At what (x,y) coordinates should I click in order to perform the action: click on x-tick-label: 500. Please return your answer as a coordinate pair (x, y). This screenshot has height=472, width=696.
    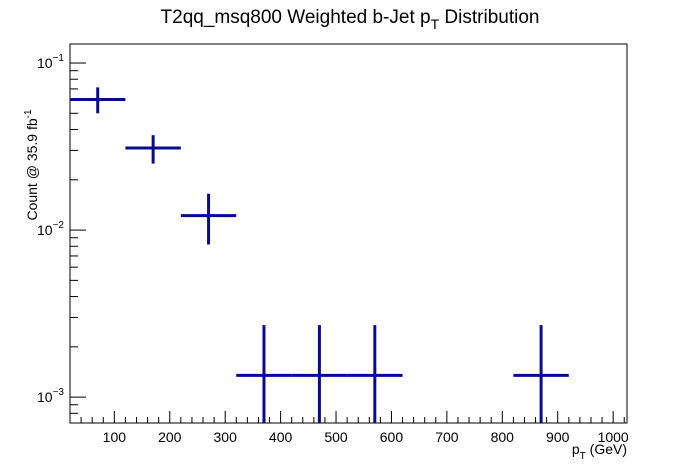
    Looking at the image, I should click on (336, 437).